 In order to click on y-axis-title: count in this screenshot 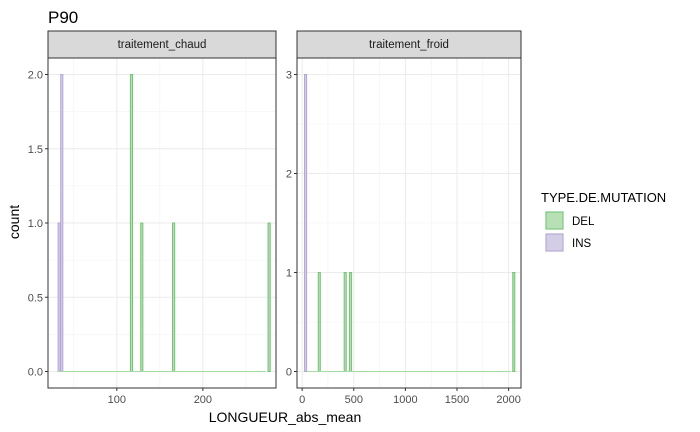, I will do `click(14, 222)`.